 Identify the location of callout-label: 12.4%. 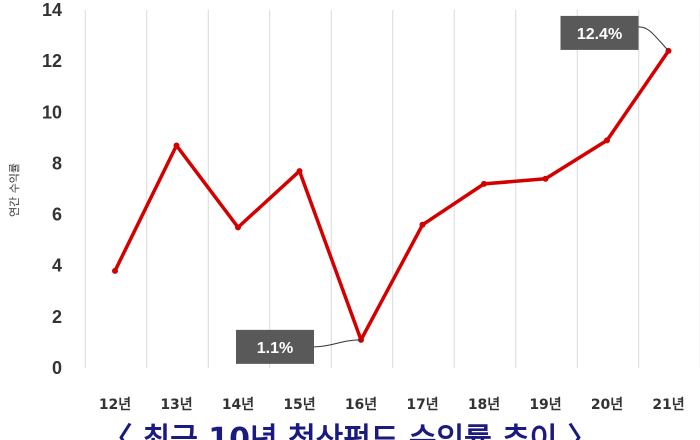
(599, 34).